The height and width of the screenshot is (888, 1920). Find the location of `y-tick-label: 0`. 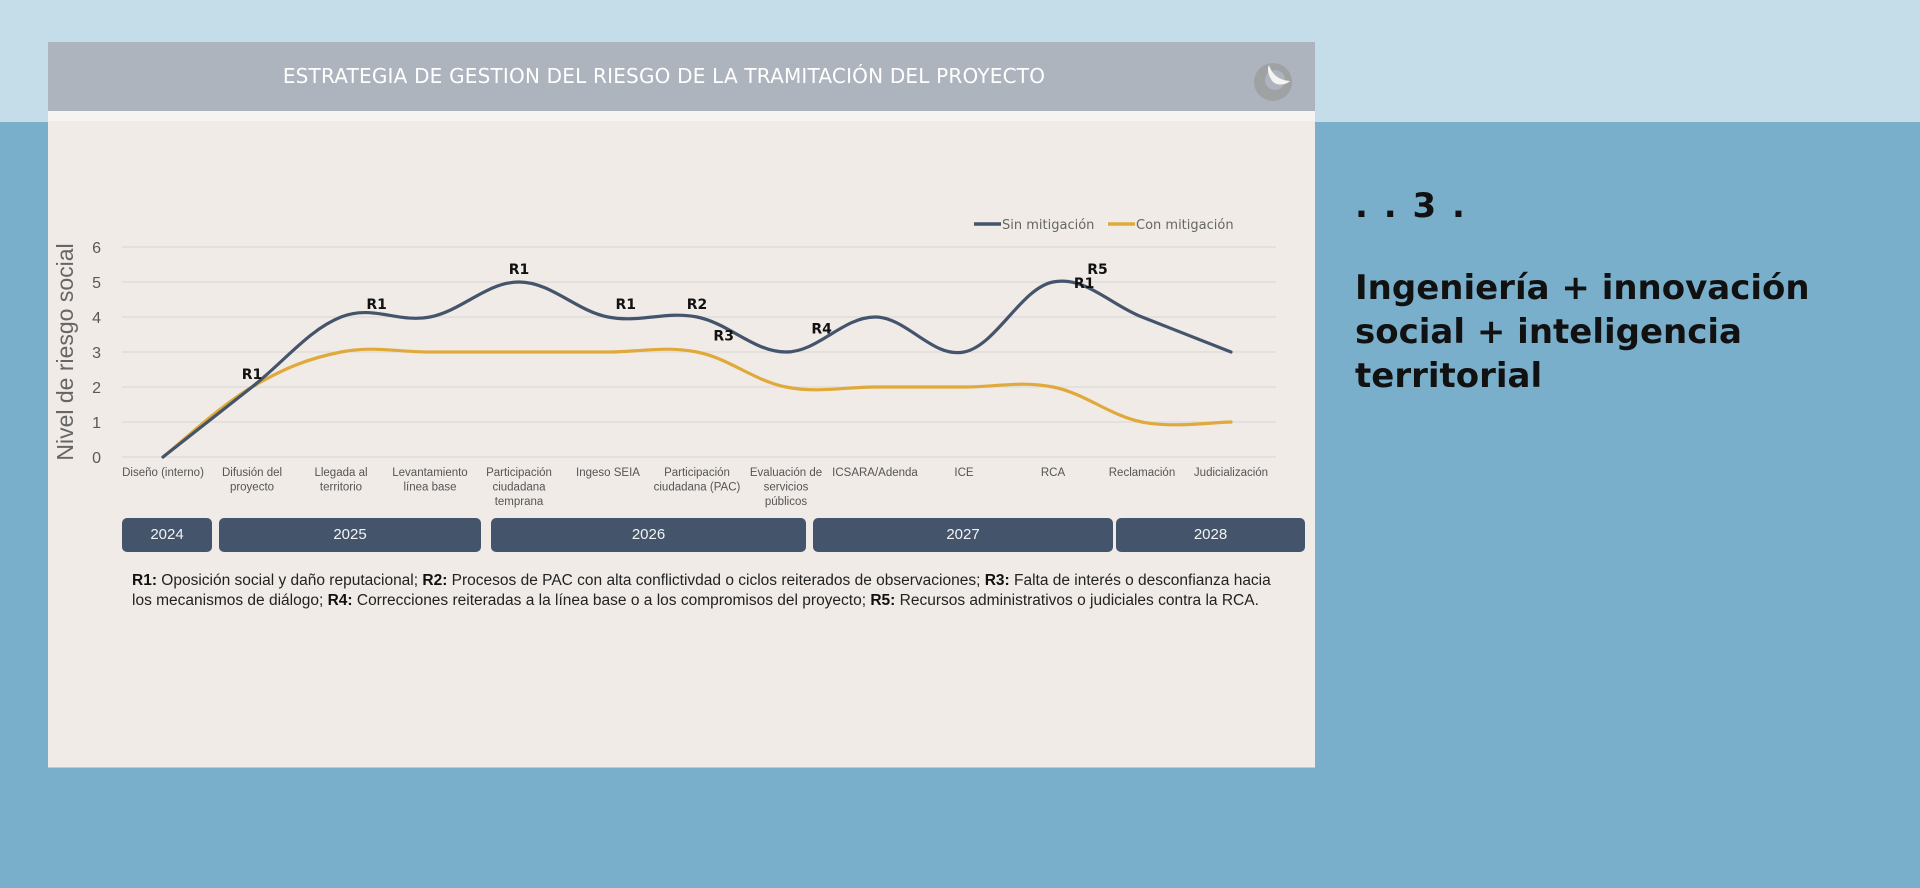

y-tick-label: 0 is located at coordinates (96, 458).